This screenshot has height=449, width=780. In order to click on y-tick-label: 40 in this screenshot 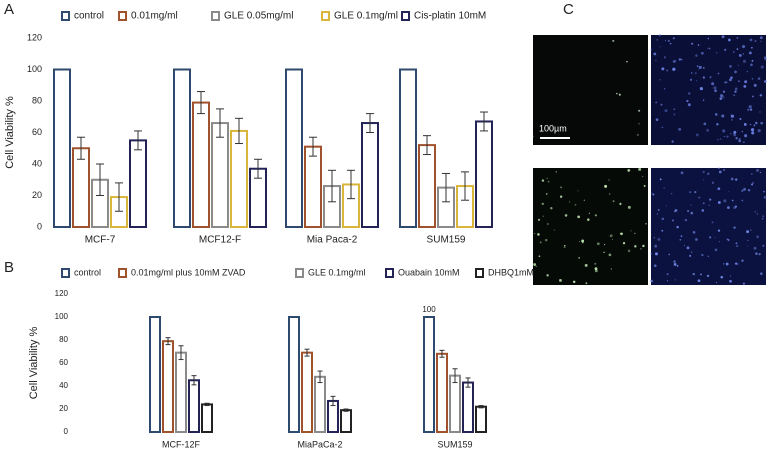, I will do `click(63, 385)`.